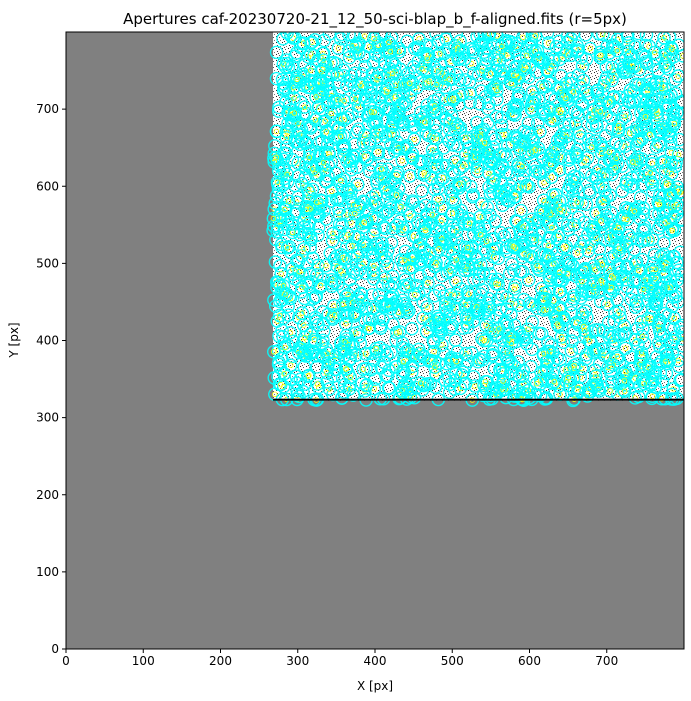 The width and height of the screenshot is (691, 701). Describe the element at coordinates (47, 572) in the screenshot. I see `y-tick-label: 100` at that location.